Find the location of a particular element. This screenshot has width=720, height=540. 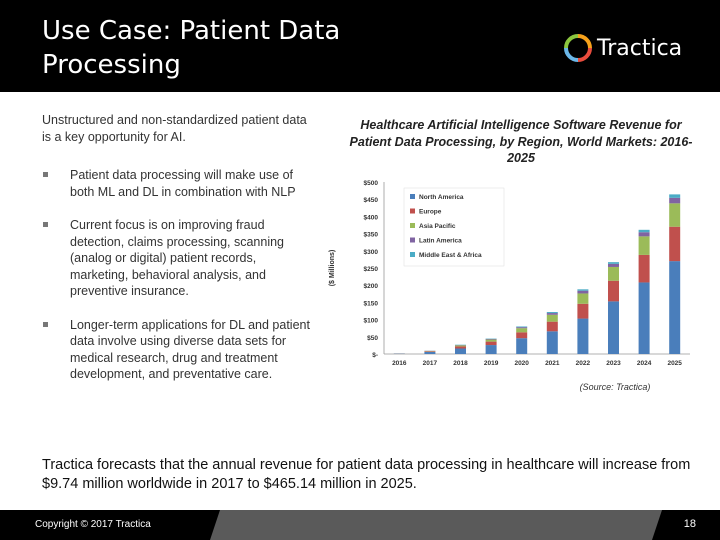

x-tick-label: 2018 is located at coordinates (460, 363).